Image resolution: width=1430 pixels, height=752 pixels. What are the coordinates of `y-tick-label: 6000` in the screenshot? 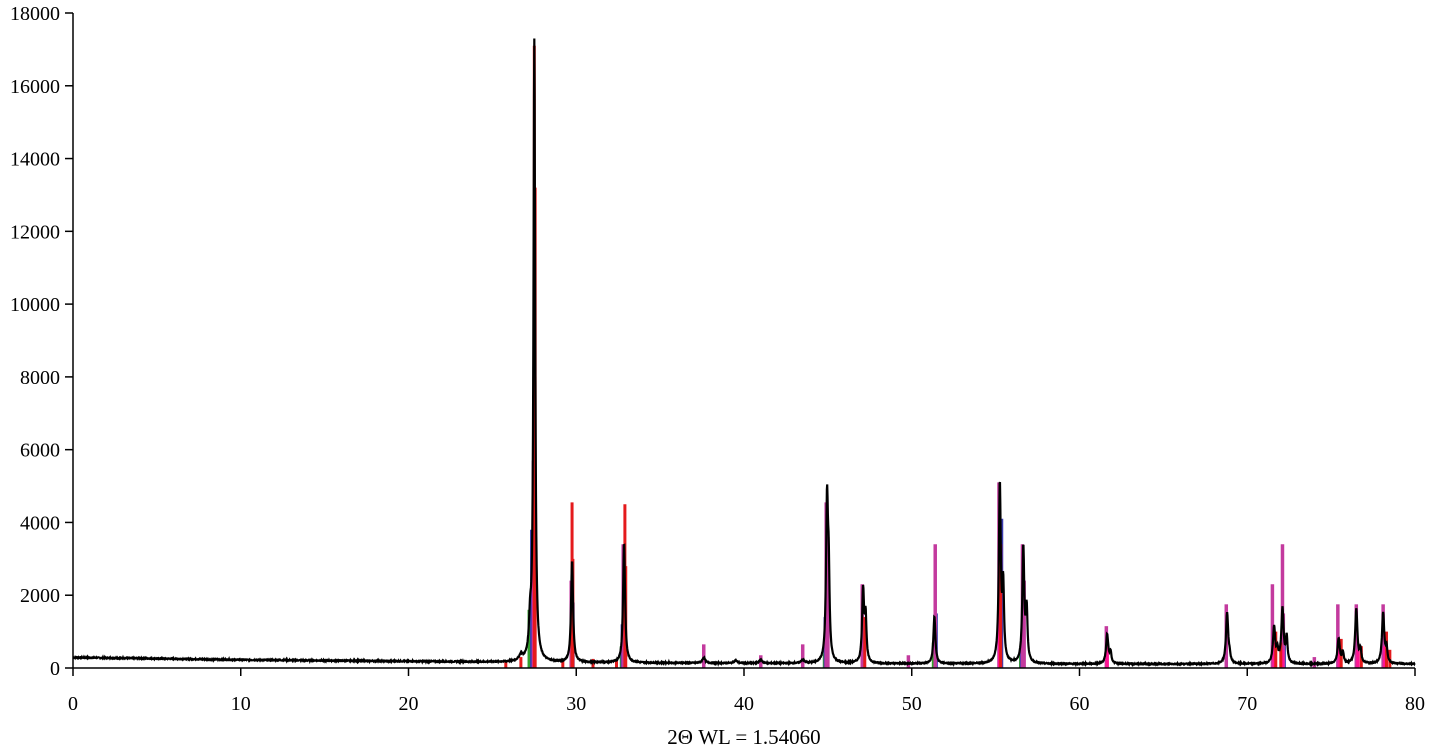 It's located at (40, 451).